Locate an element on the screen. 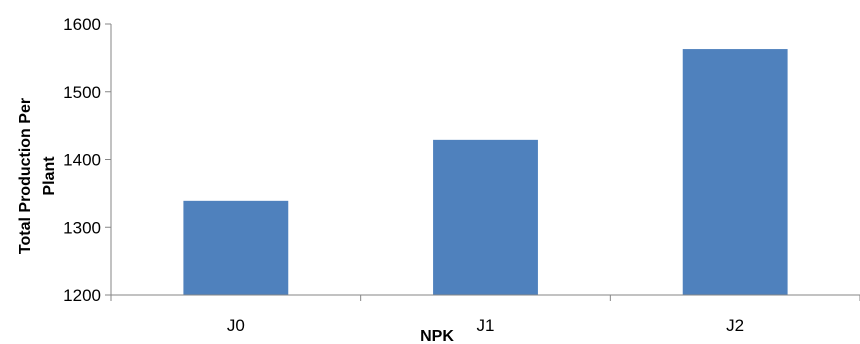 The image size is (860, 344). x-axis-tick-labels: J0 J1 J2 is located at coordinates (485, 325).